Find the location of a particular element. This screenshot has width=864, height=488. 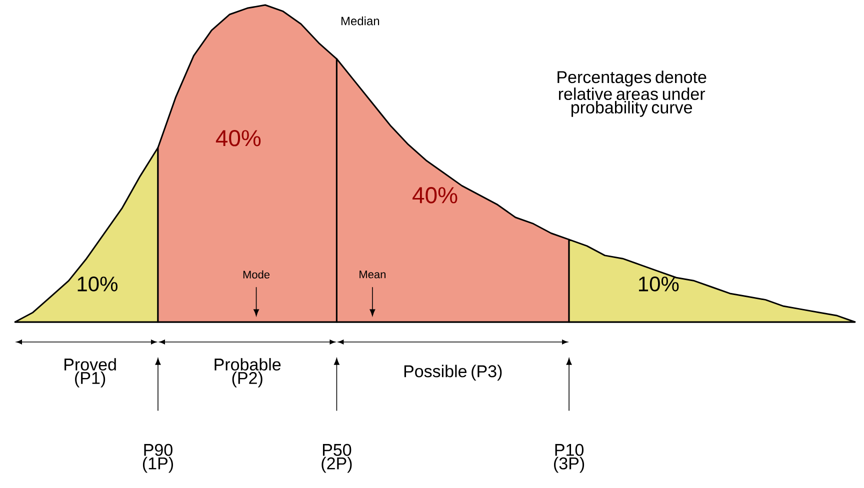

text: Probable (P2) is located at coordinates (247, 373).